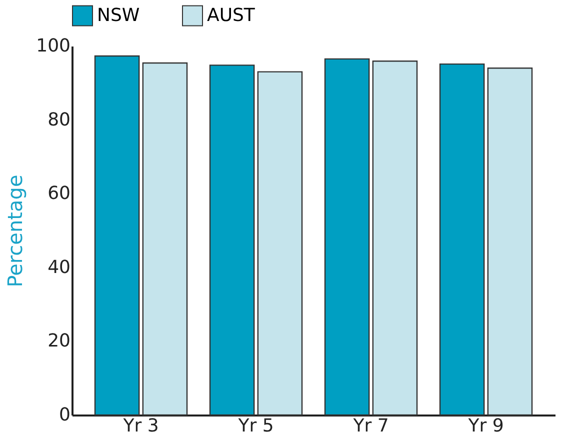 The image size is (565, 448). Describe the element at coordinates (118, 15) in the screenshot. I see `legend-label: NSW` at that location.